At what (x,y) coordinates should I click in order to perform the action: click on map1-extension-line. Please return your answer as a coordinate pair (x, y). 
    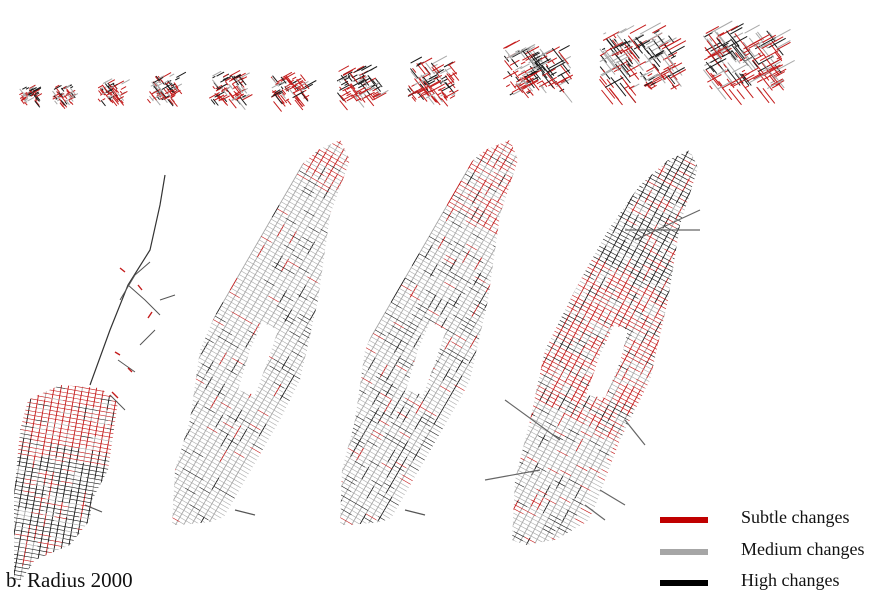
    Looking at the image, I should click on (127, 280).